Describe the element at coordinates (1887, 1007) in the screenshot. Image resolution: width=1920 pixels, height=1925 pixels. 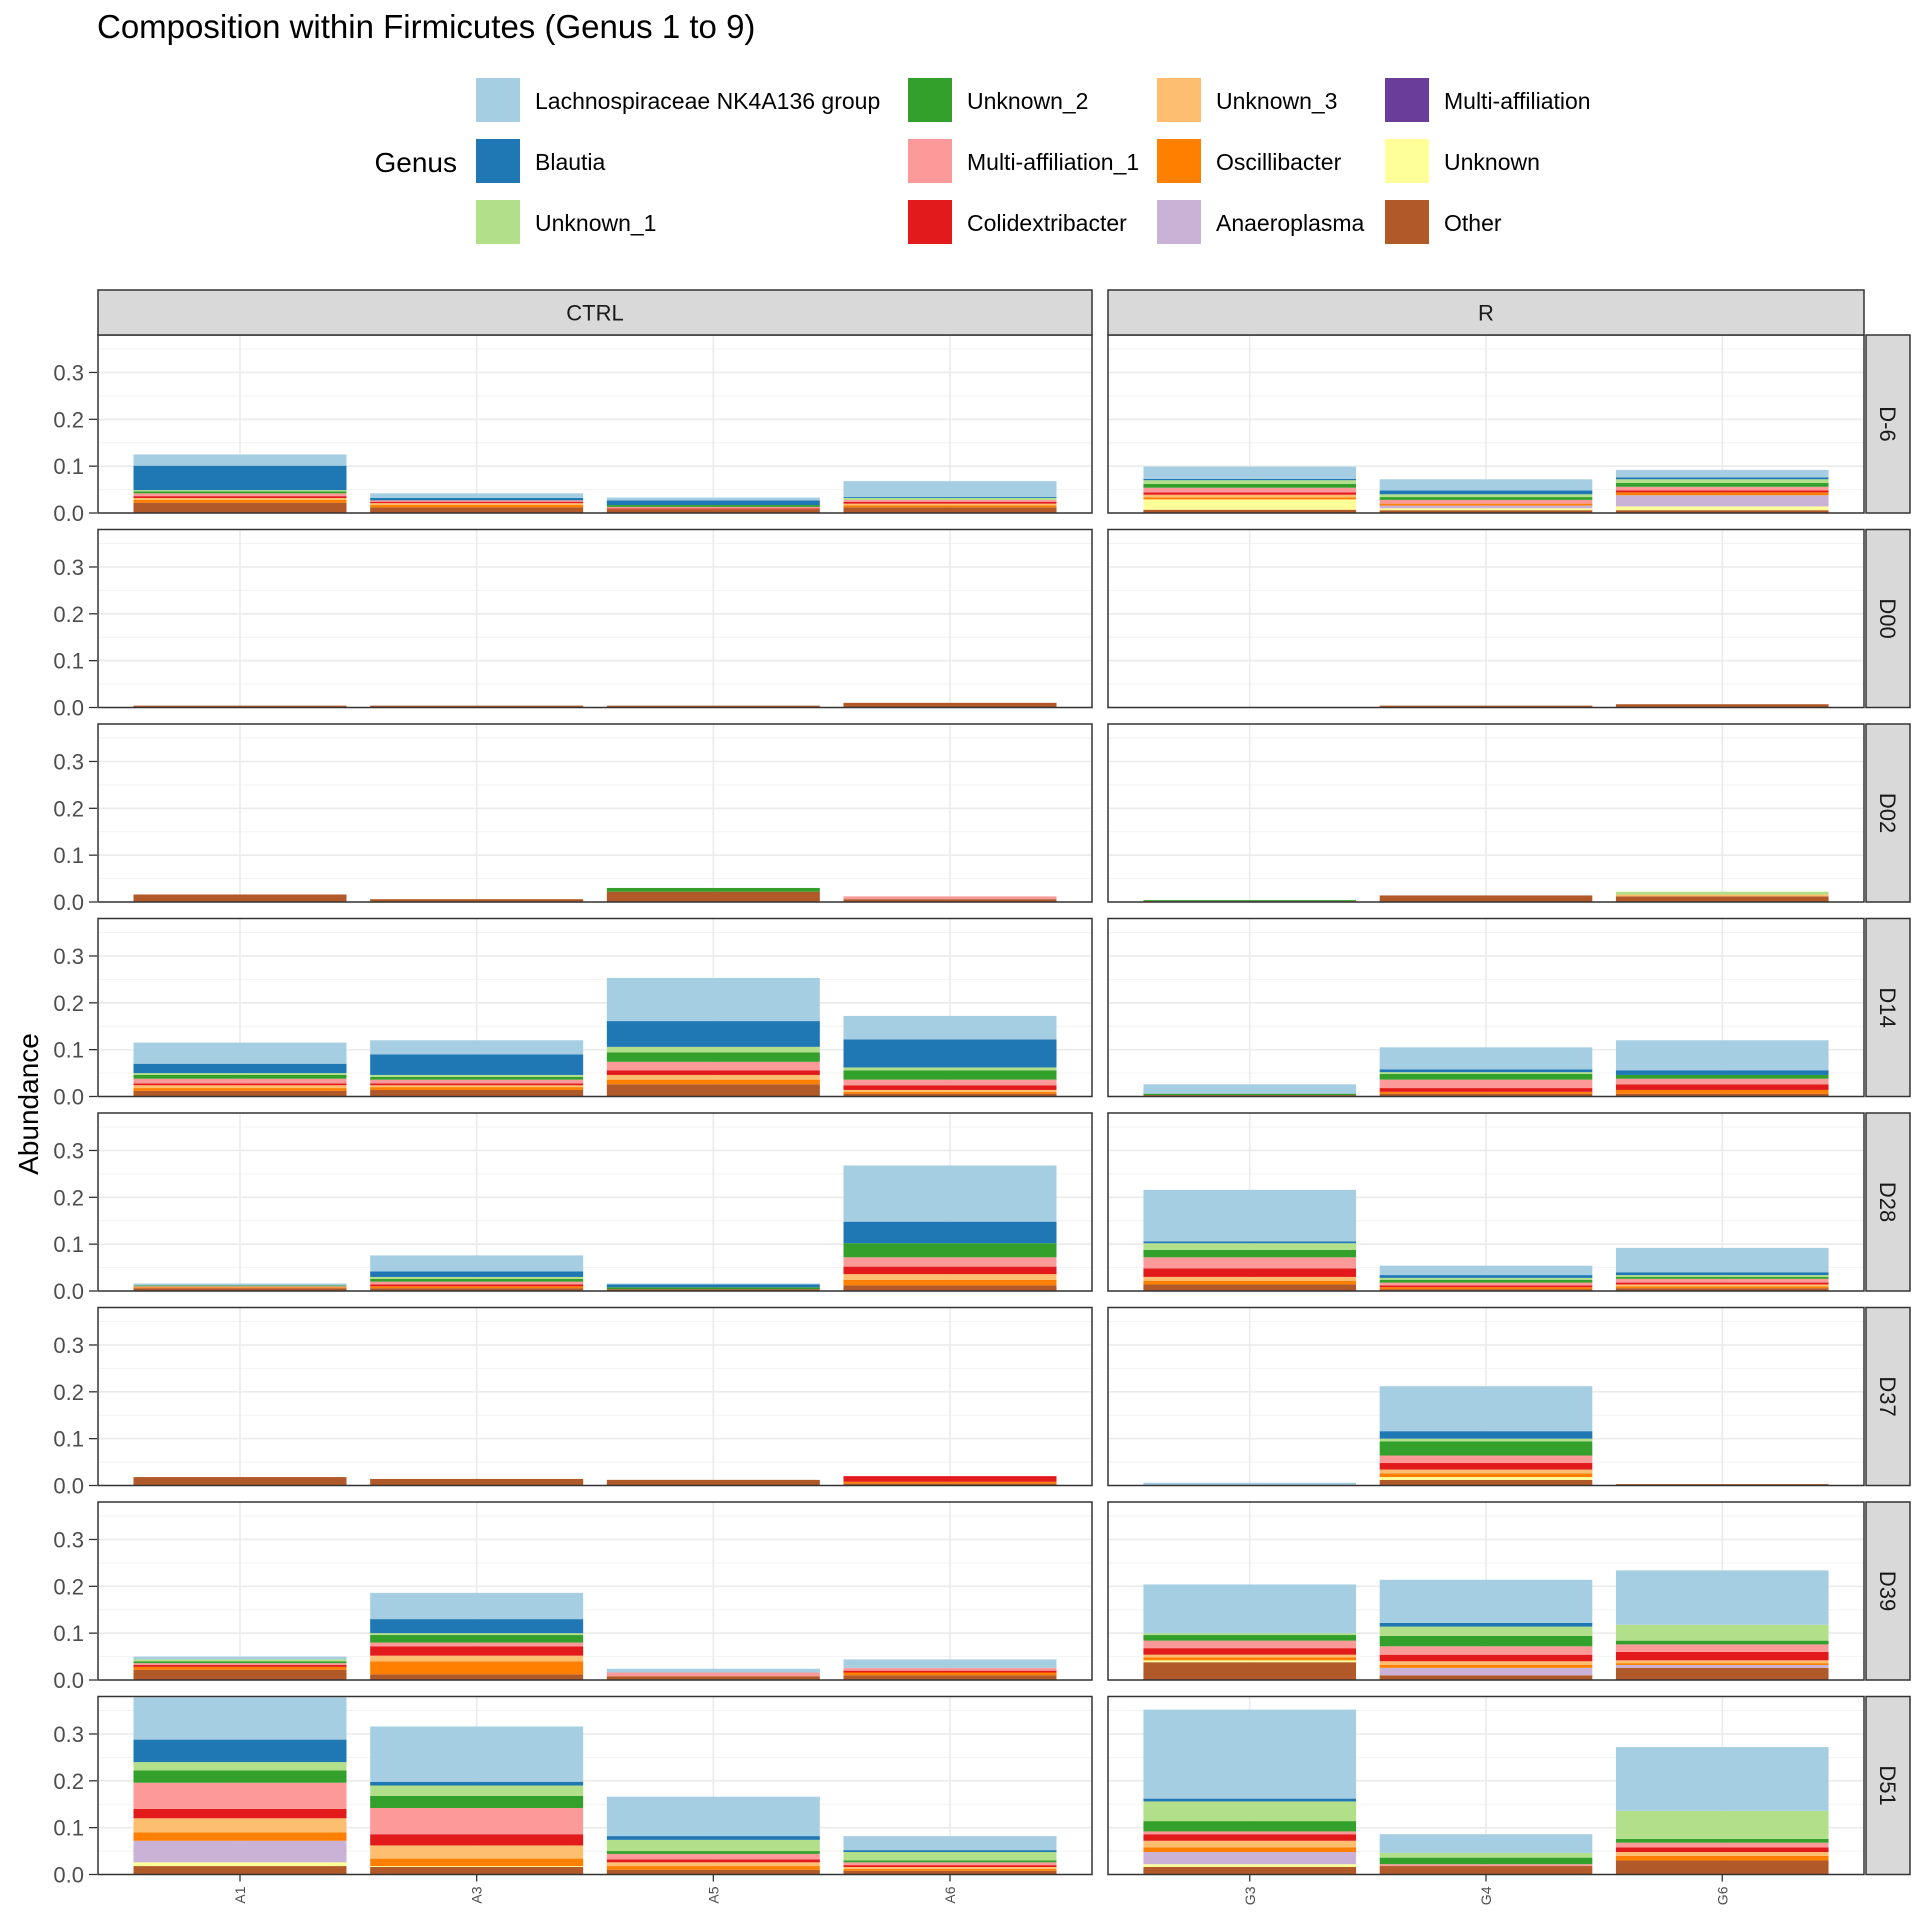
I see `facet-strip-label: D14` at that location.